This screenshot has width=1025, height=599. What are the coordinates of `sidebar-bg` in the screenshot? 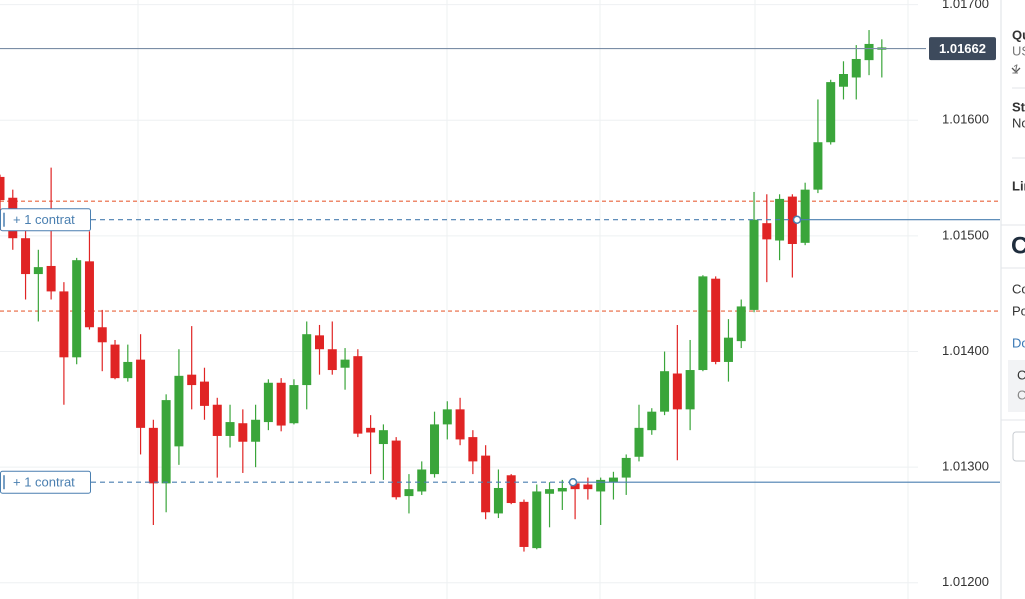 It's located at (1013, 299).